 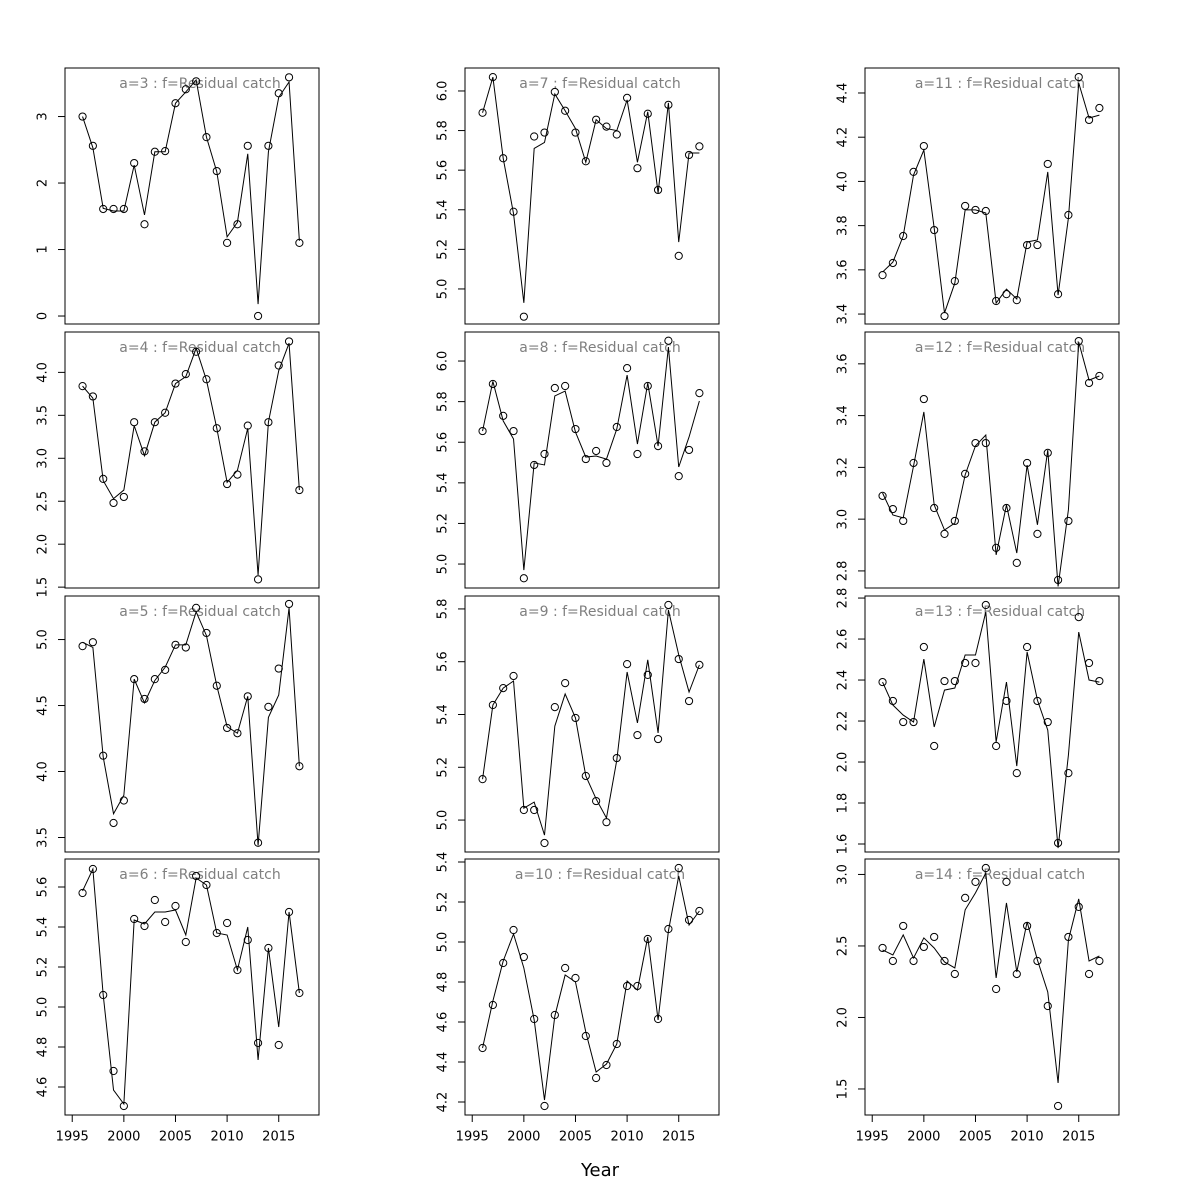 What do you see at coordinates (43, 116) in the screenshot?
I see `y-tick-label: 3` at bounding box center [43, 116].